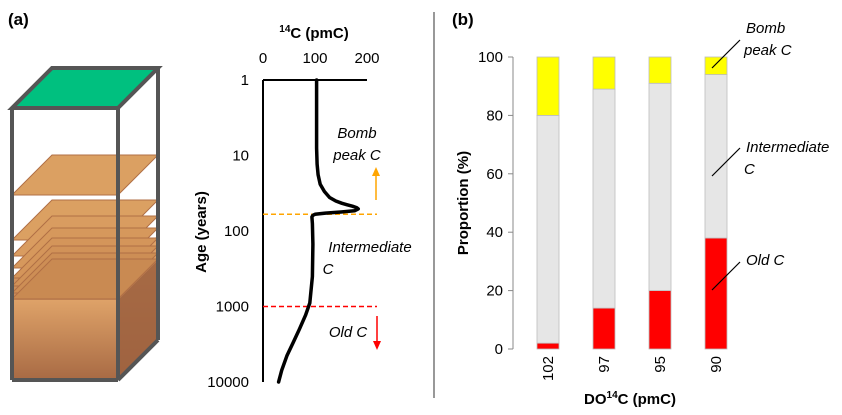 The height and width of the screenshot is (415, 842). What do you see at coordinates (494, 115) in the screenshot?
I see `y-tick-label: 80` at bounding box center [494, 115].